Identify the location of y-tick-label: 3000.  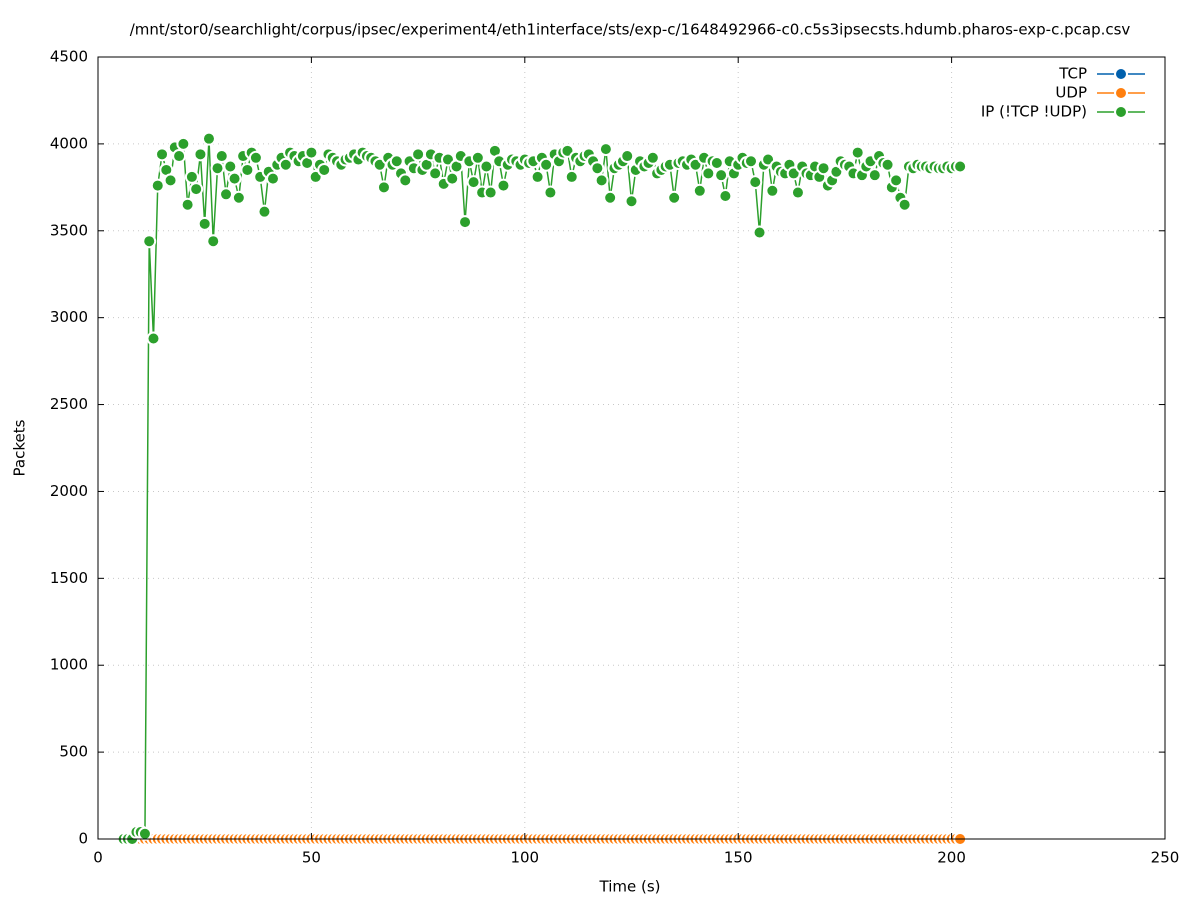
(69, 317).